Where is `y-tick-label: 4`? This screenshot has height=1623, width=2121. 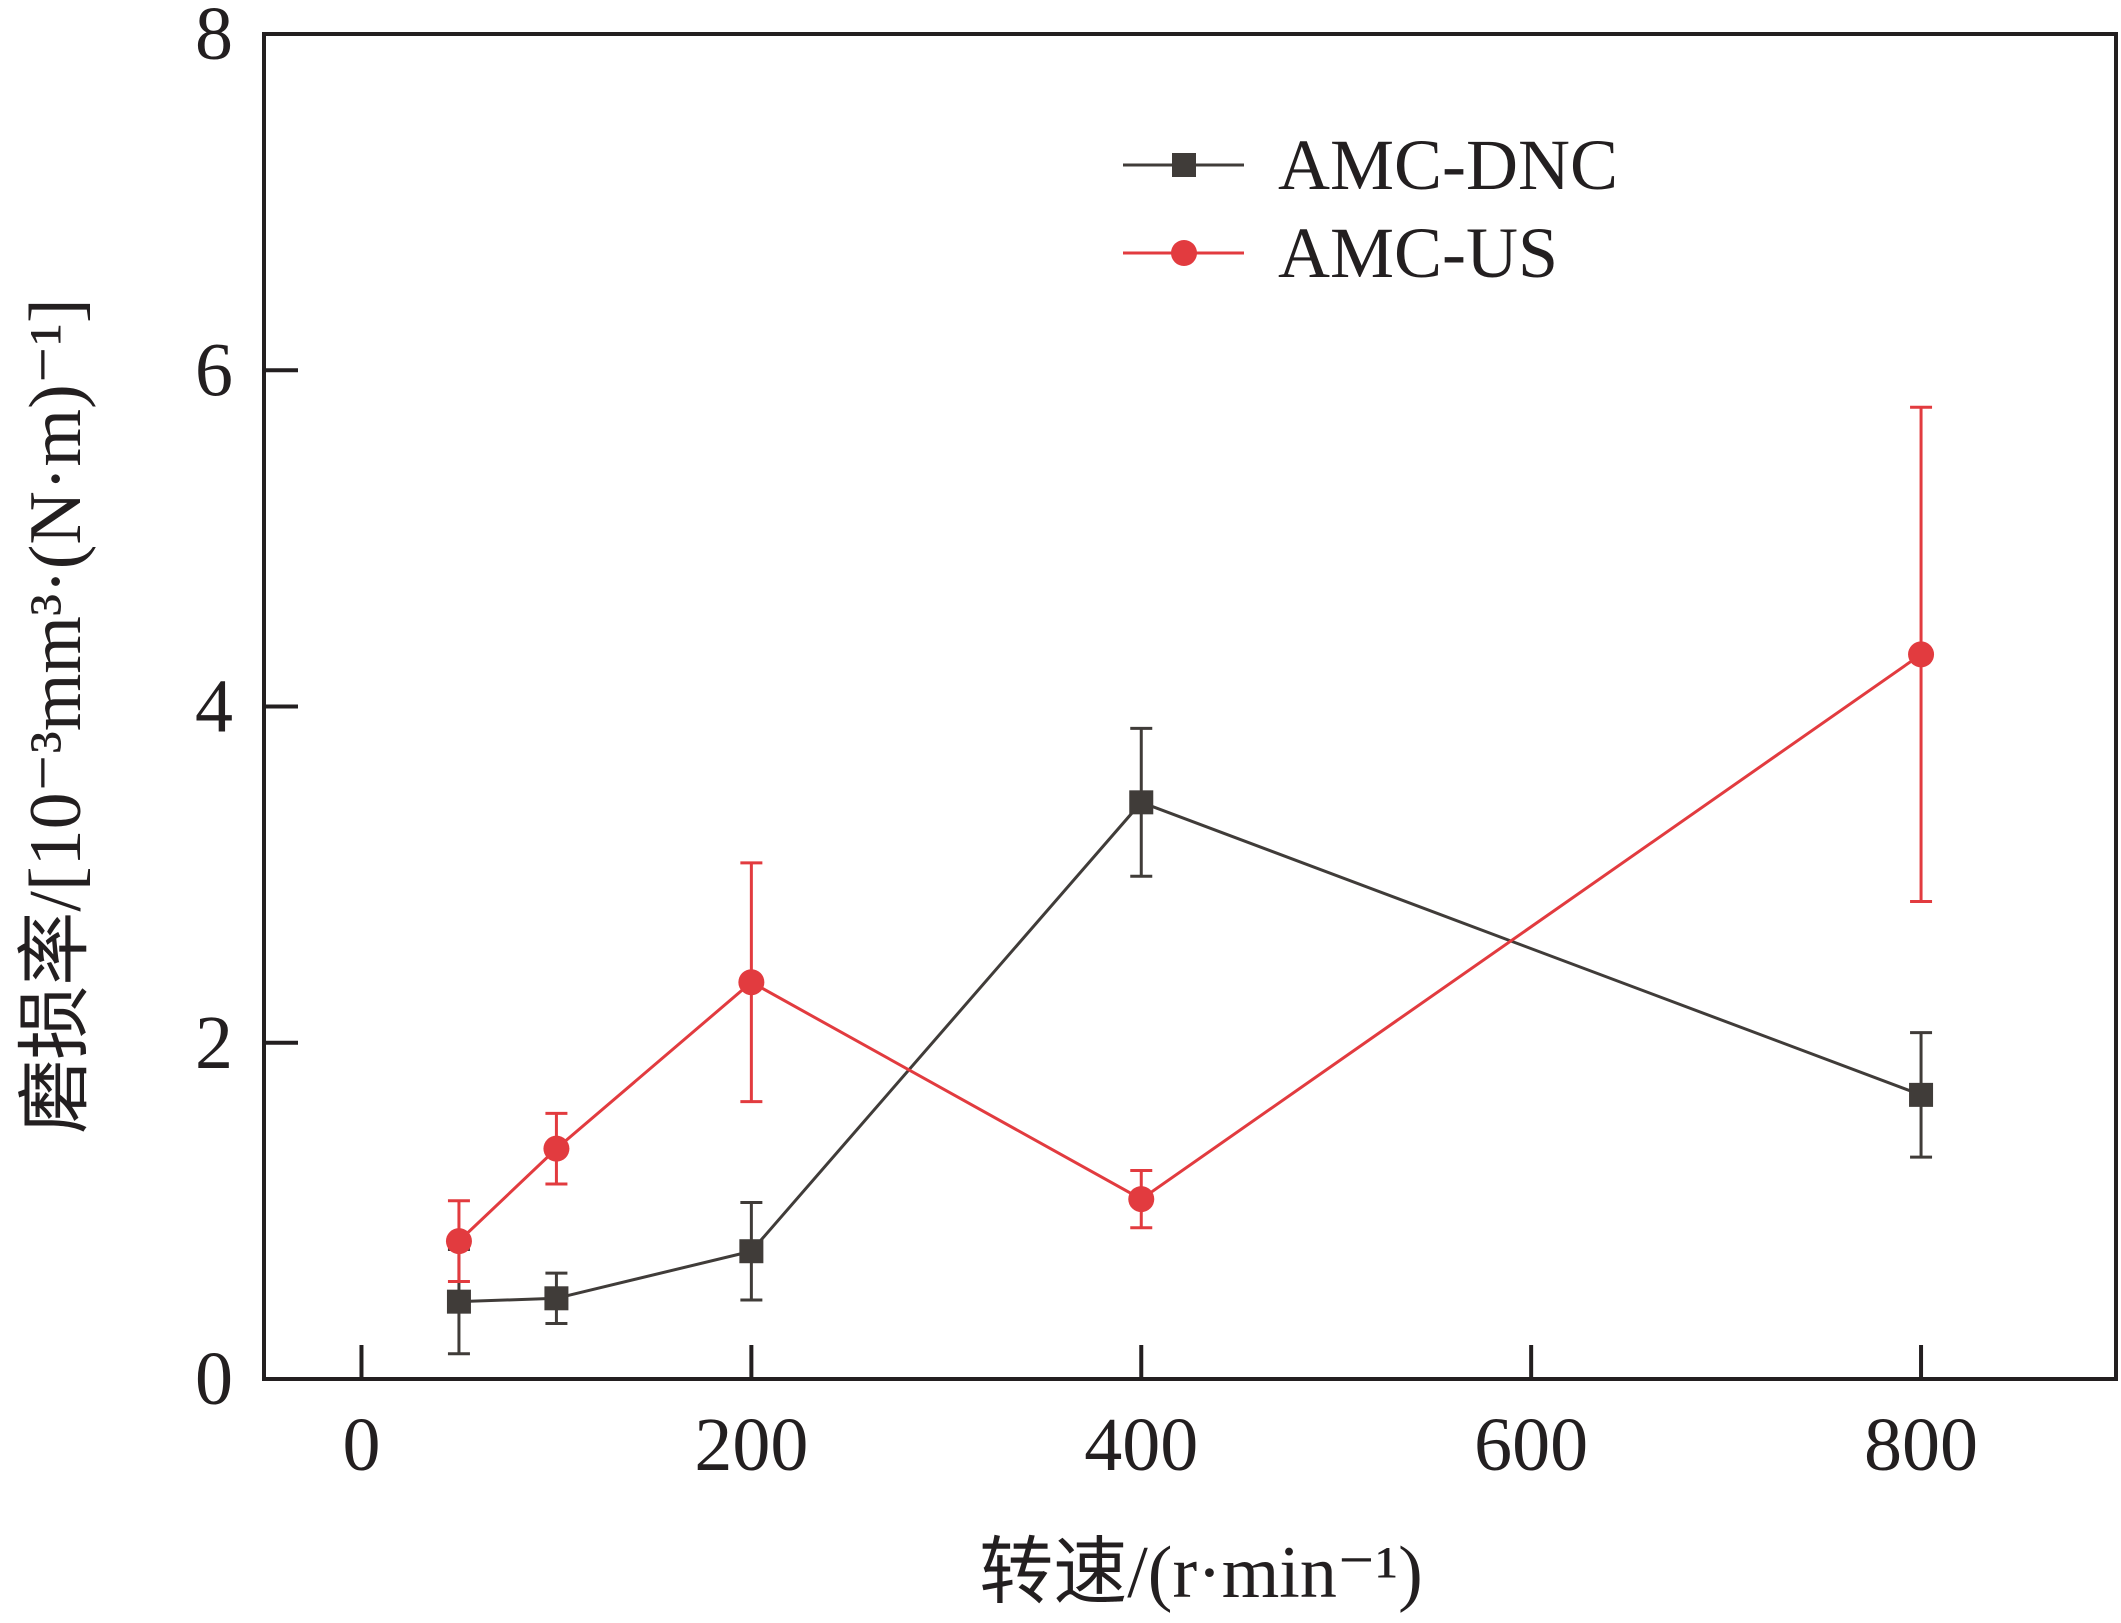
y-tick-label: 4 is located at coordinates (214, 707).